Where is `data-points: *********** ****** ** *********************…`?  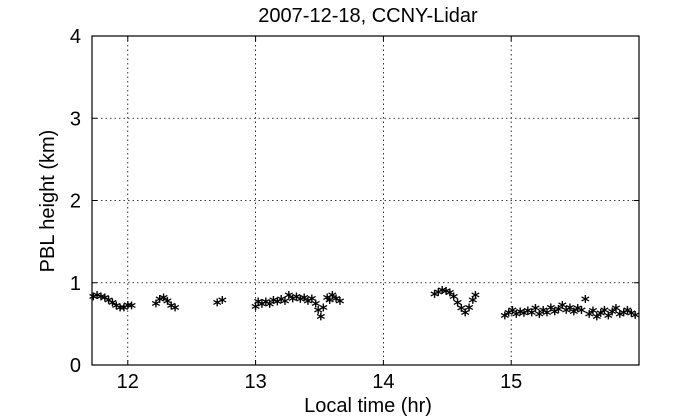 data-points: *********** ****** ** *********************… is located at coordinates (364, 307).